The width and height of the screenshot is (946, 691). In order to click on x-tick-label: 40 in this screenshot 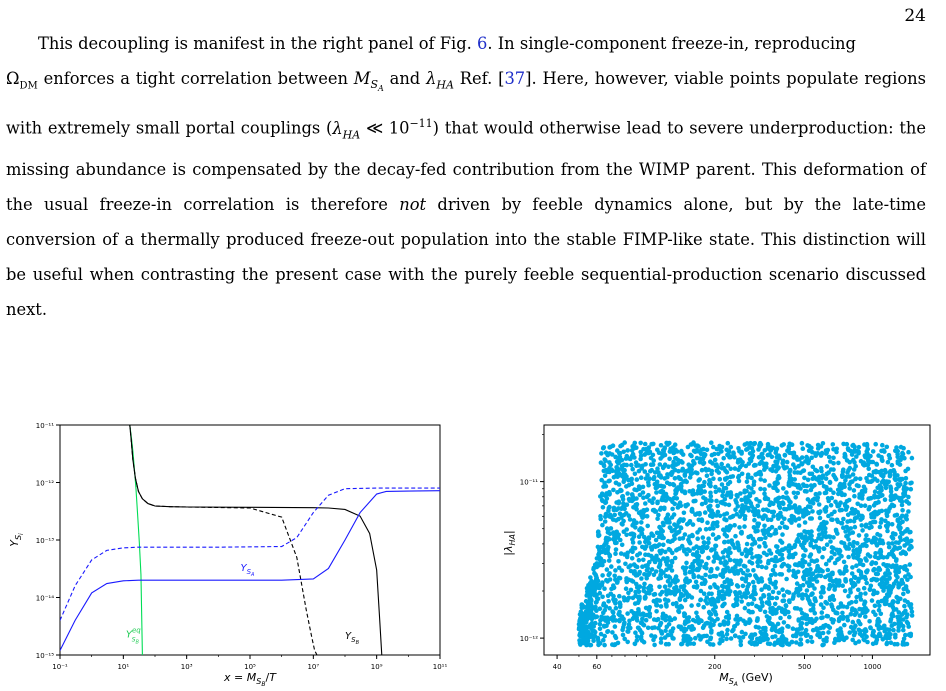, I will do `click(557, 667)`.